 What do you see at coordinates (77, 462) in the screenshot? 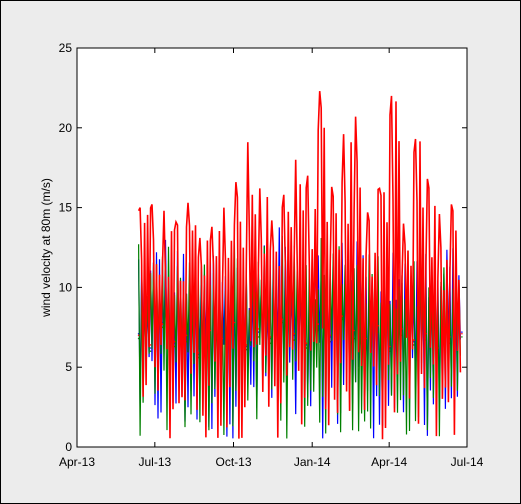
I see `x-tick-label-0: Apr-13` at bounding box center [77, 462].